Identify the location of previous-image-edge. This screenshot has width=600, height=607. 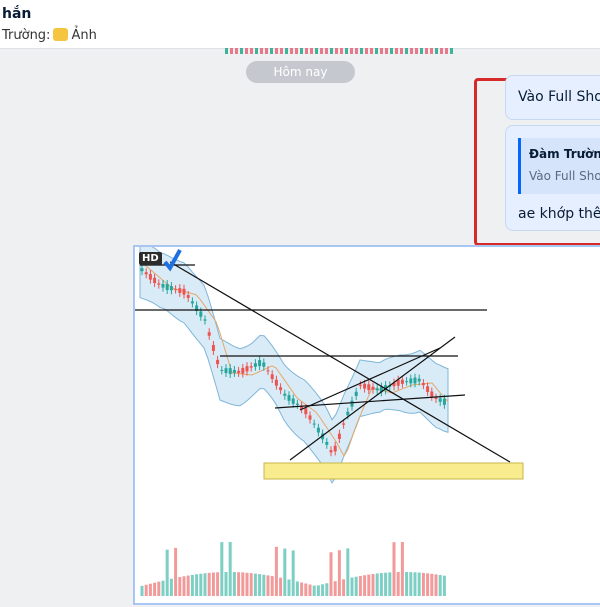
(339, 51).